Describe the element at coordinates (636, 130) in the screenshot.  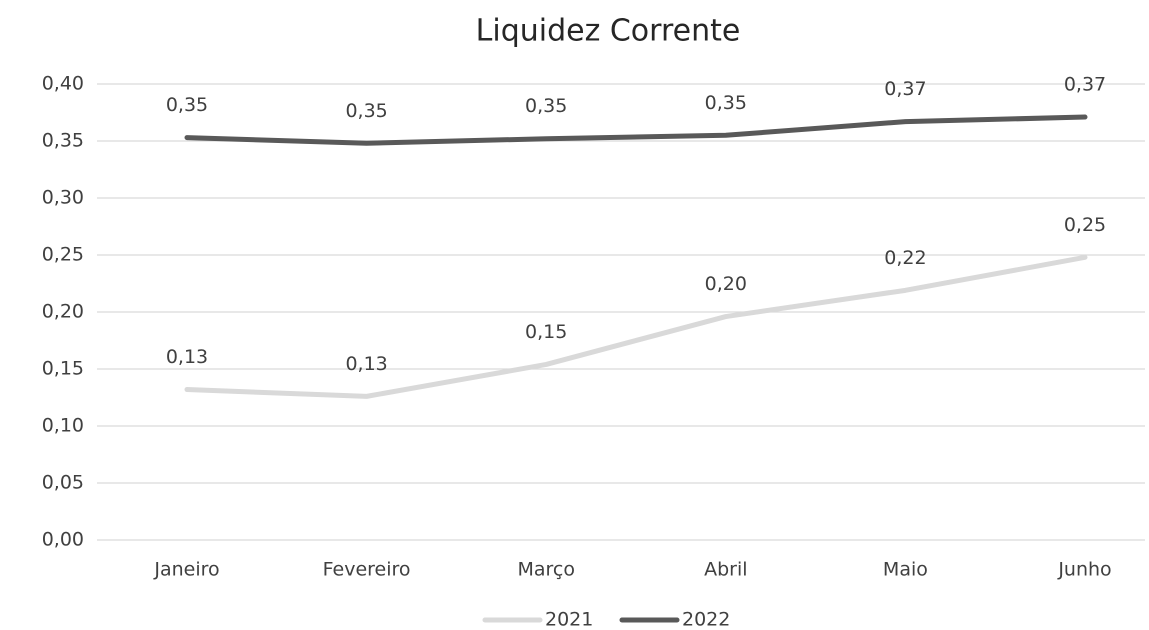
I see `line` at that location.